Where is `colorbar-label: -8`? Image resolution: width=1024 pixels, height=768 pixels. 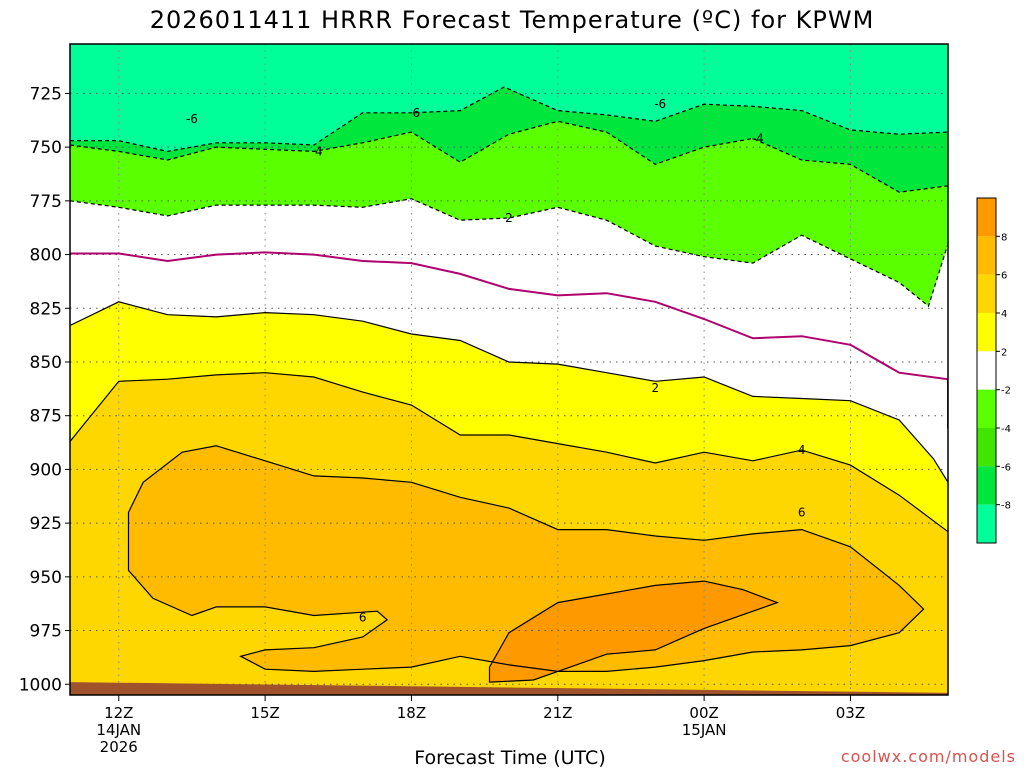 colorbar-label: -8 is located at coordinates (1006, 506).